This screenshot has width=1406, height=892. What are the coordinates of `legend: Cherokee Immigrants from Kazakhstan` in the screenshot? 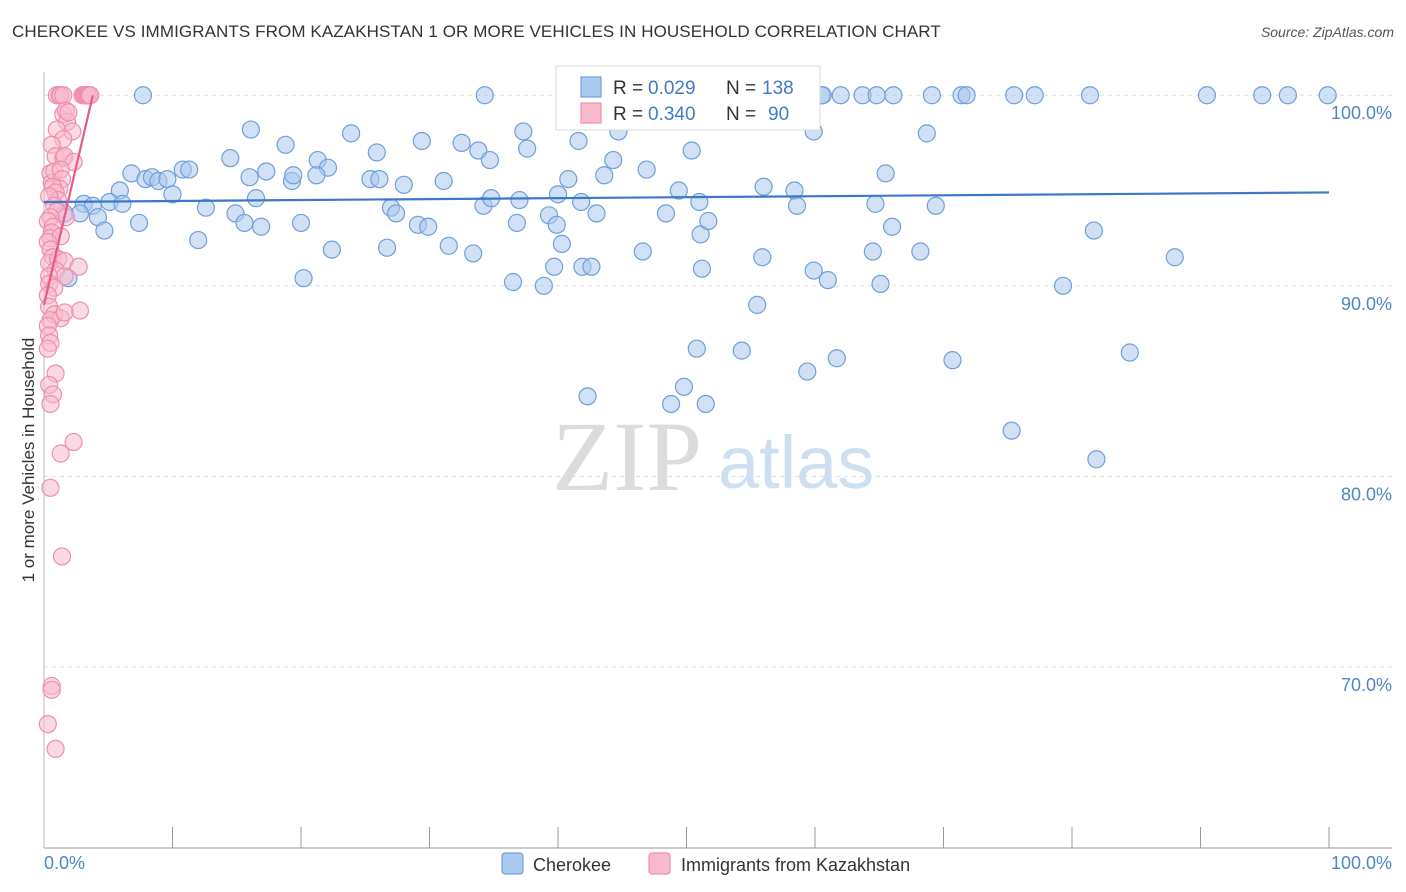 It's located at (705, 863).